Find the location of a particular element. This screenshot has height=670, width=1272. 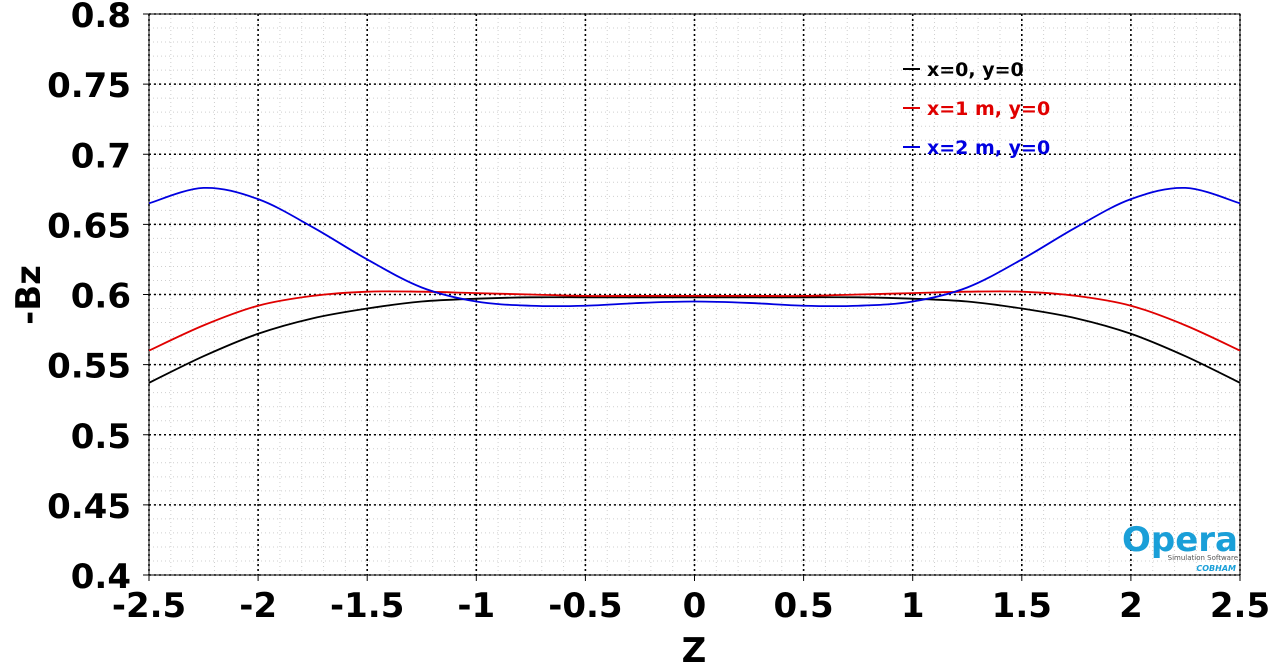

y-tick-label: 0.5 is located at coordinates (101, 437).